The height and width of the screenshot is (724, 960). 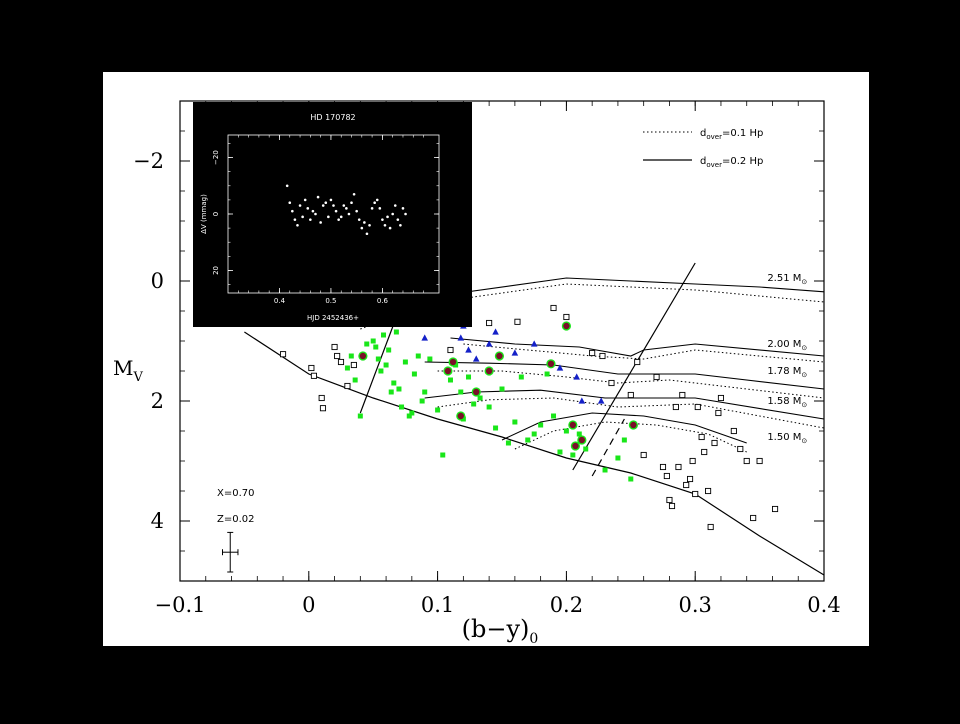 What do you see at coordinates (332, 117) in the screenshot?
I see `inset-title: HD 170782` at bounding box center [332, 117].